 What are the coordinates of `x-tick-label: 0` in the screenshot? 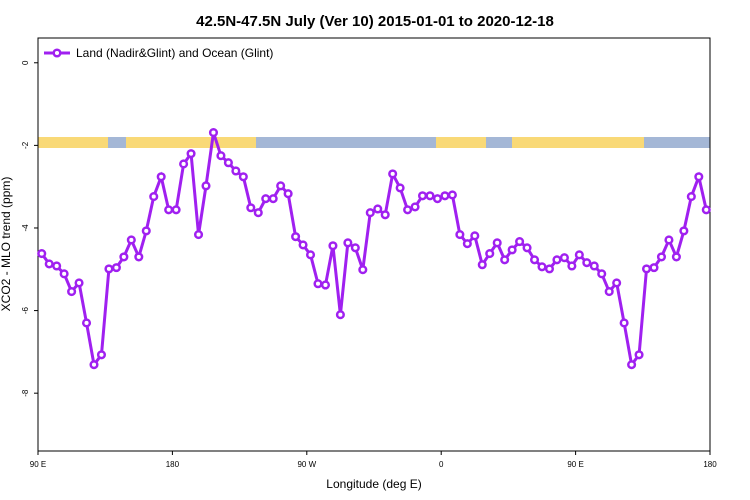 It's located at (441, 464).